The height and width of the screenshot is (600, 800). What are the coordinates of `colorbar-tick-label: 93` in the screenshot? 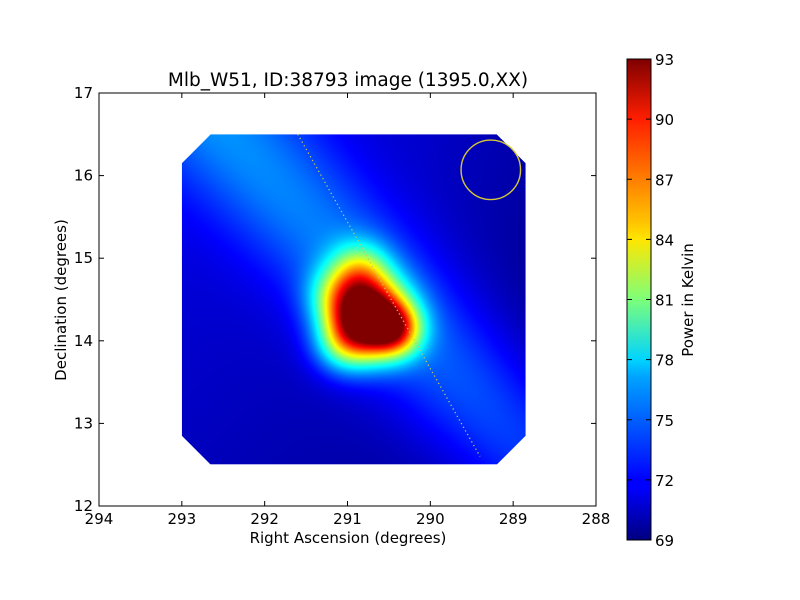 It's located at (664, 60).